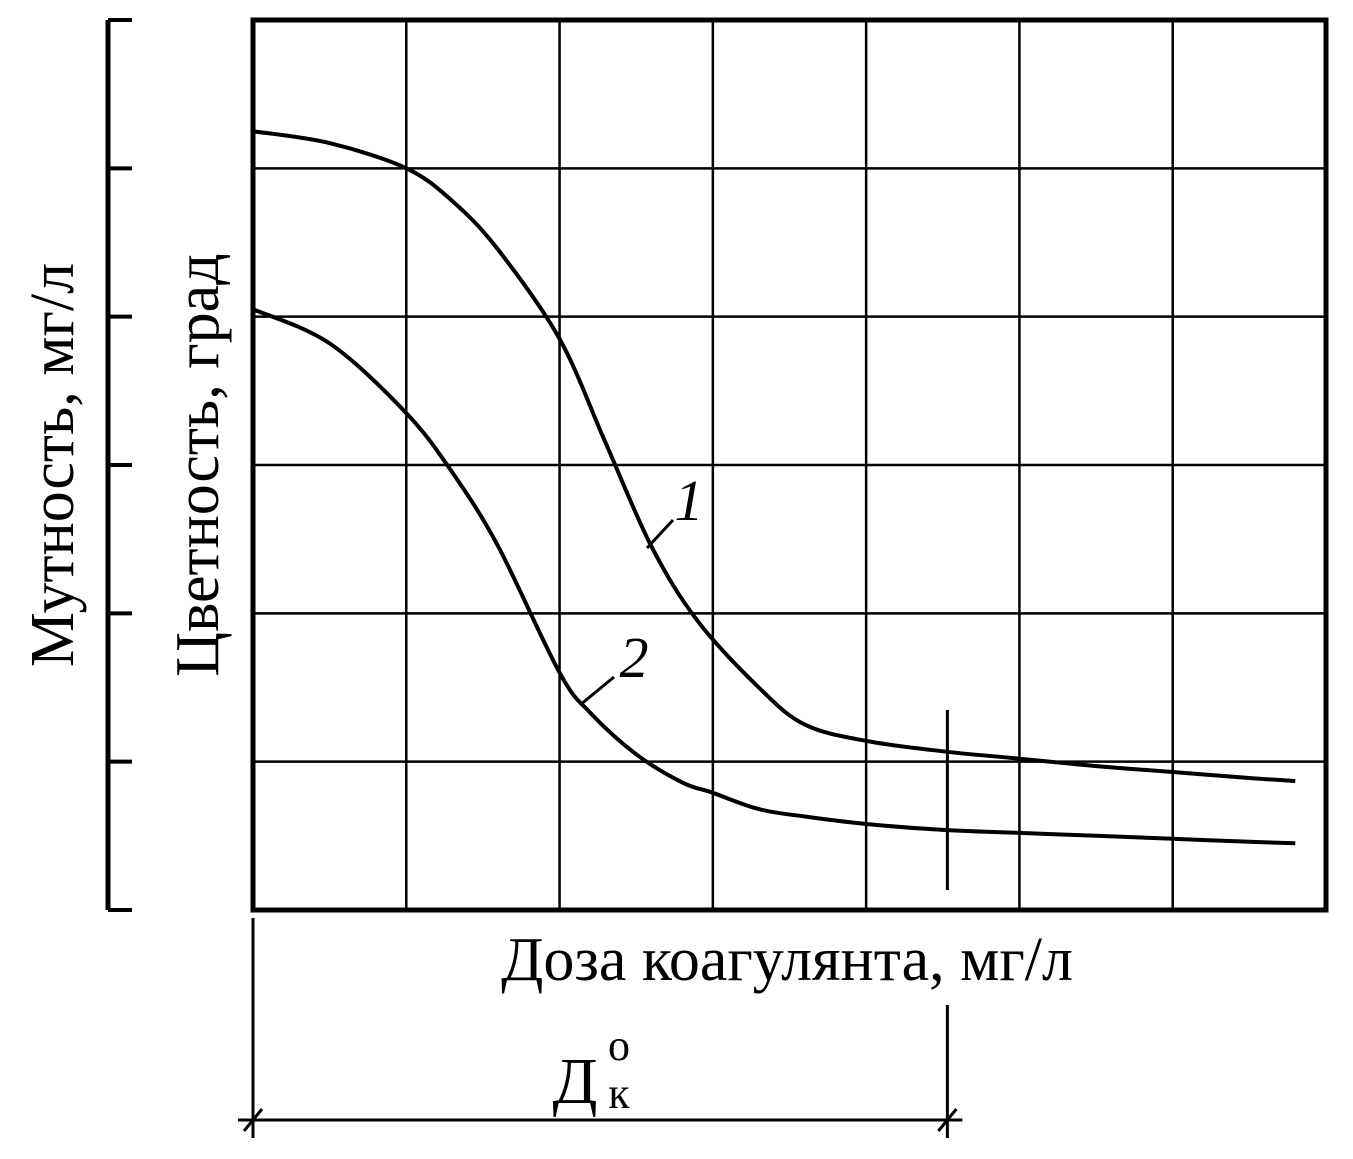 This screenshot has height=1159, width=1353. I want to click on y-axis-label-color: Цветность, град, so click(198, 464).